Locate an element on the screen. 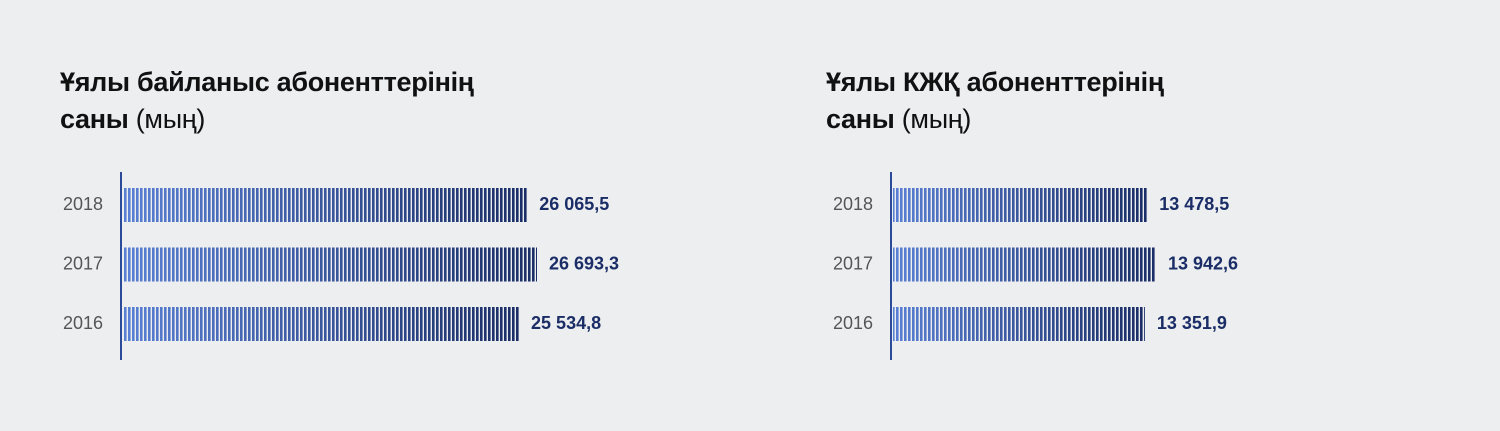  chart-title-block: Ұялы байланыс абоненттерінің саны (мың) is located at coordinates (290, 101).